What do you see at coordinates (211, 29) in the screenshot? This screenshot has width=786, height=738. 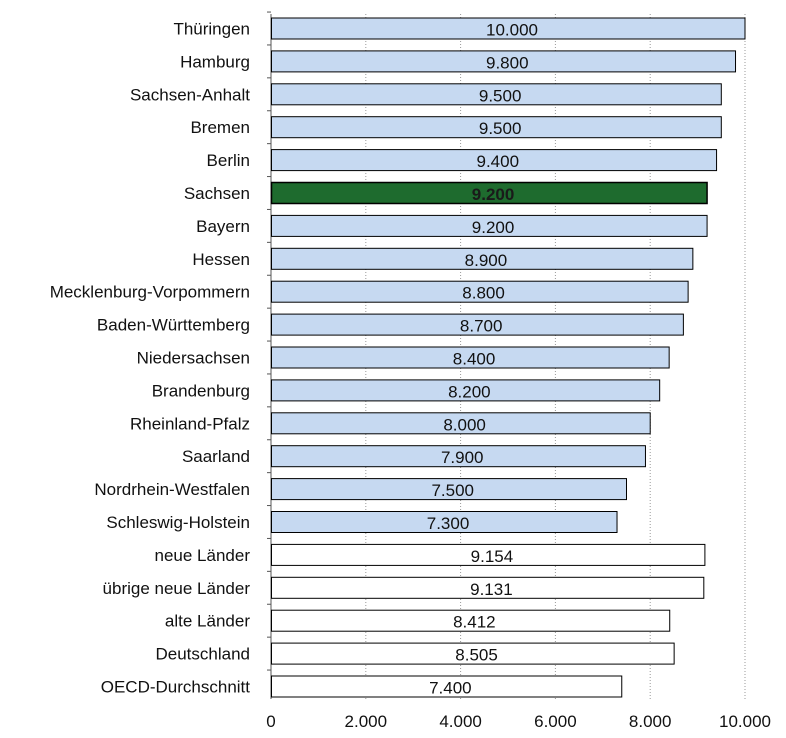 I see `category-label: Thüringen` at bounding box center [211, 29].